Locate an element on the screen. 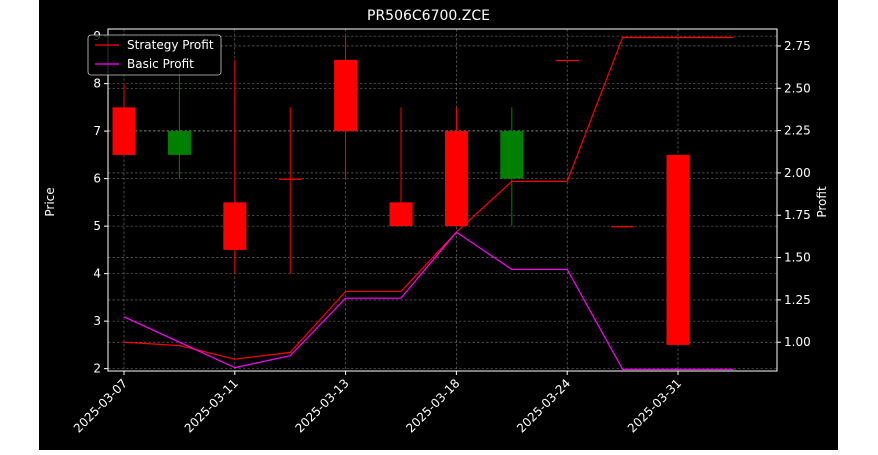  y-tick-label-right: 1.50 is located at coordinates (797, 258).